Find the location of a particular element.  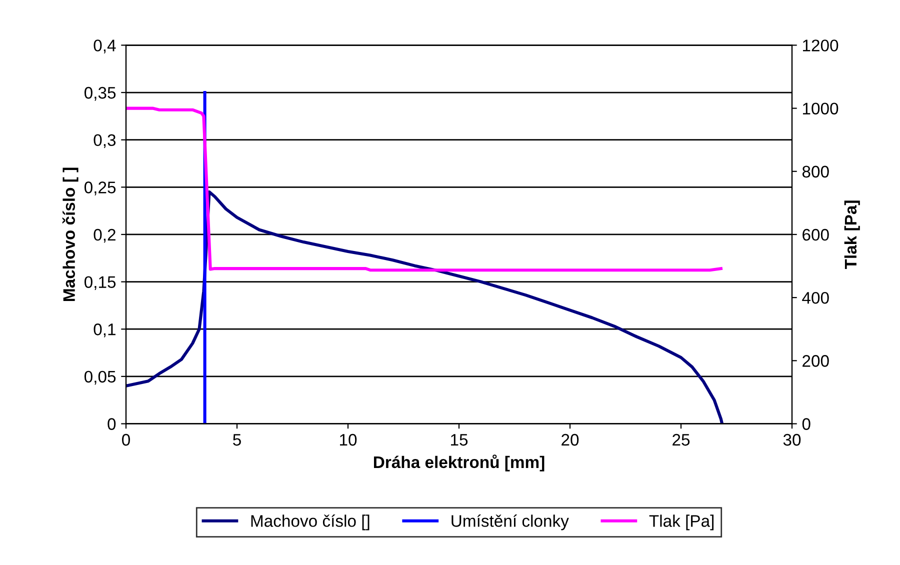

y-tick-label: 0,05 is located at coordinates (100, 377).